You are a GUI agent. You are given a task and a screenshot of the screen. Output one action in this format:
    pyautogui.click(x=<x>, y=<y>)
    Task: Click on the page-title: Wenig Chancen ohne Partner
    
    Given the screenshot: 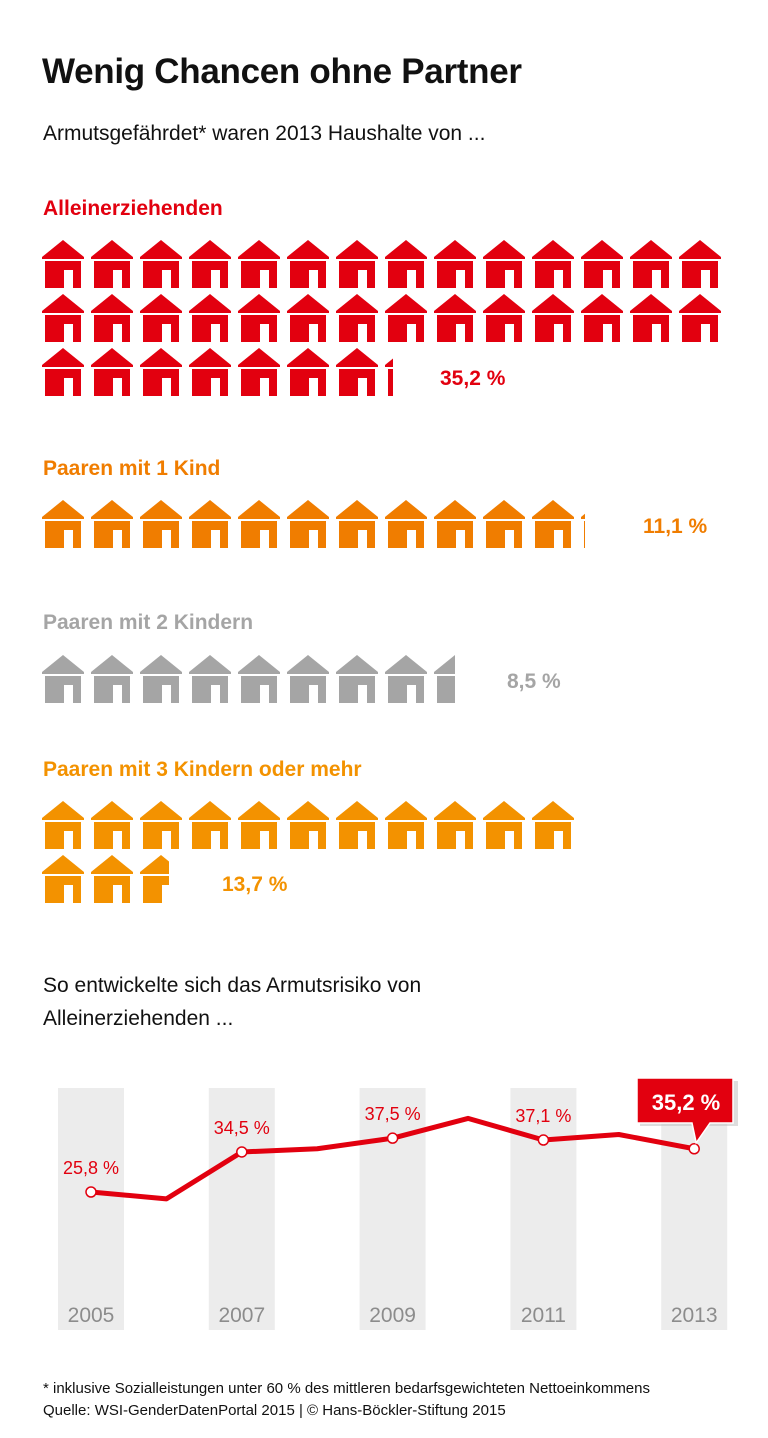 What is the action you would take?
    pyautogui.click(x=282, y=71)
    